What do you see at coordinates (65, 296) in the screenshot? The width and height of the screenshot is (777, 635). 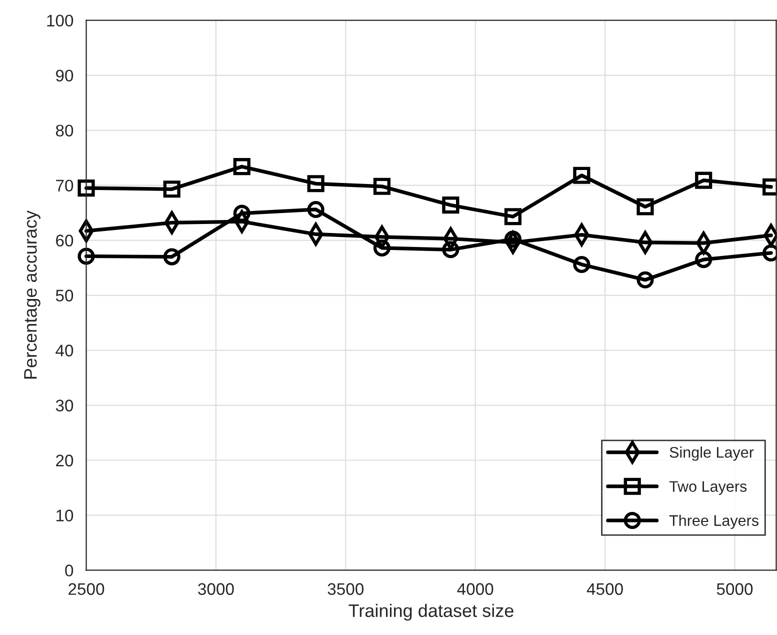 I see `y-tick-label: 50` at bounding box center [65, 296].